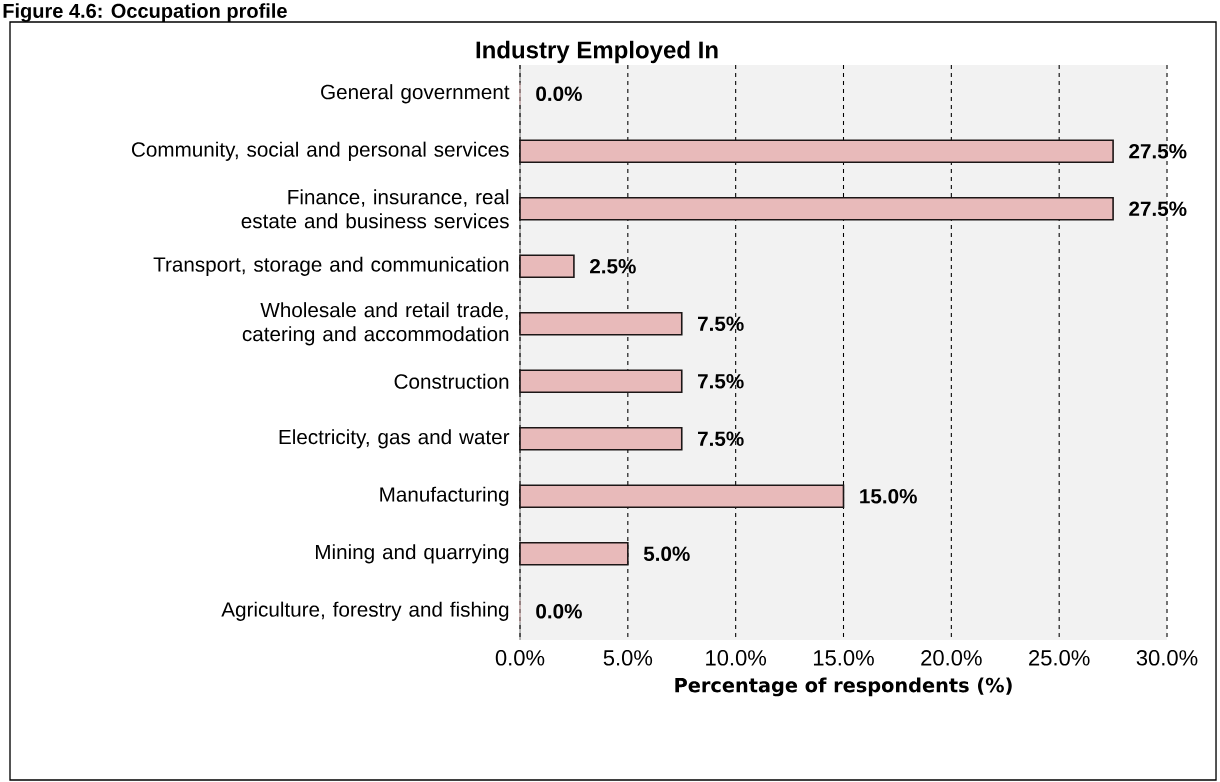 Image resolution: width=1220 pixels, height=782 pixels. I want to click on caption: Figure 4.6: Occupation profile, so click(145, 12).